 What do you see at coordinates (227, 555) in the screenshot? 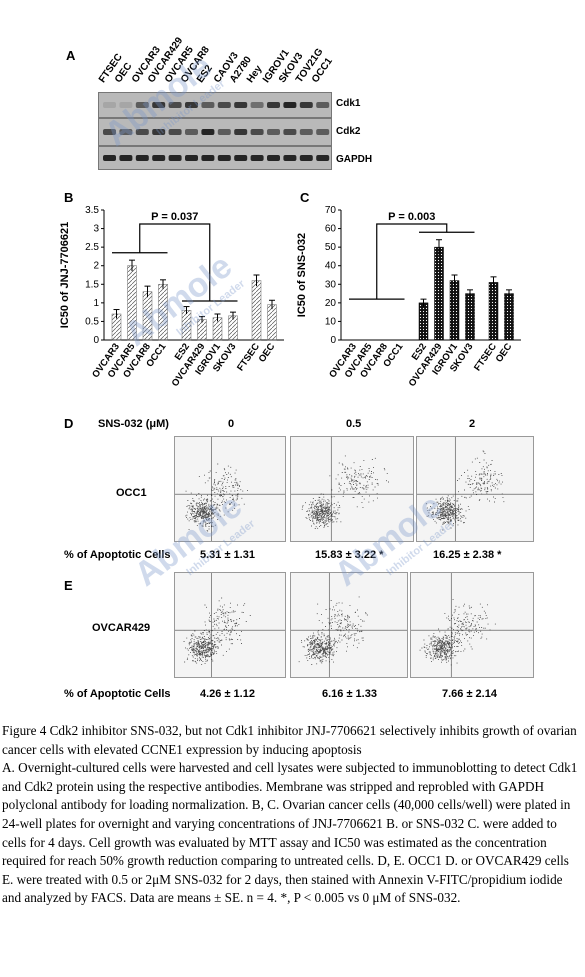
I see `d-value-0: 5.31 ± 1.31` at bounding box center [227, 555].